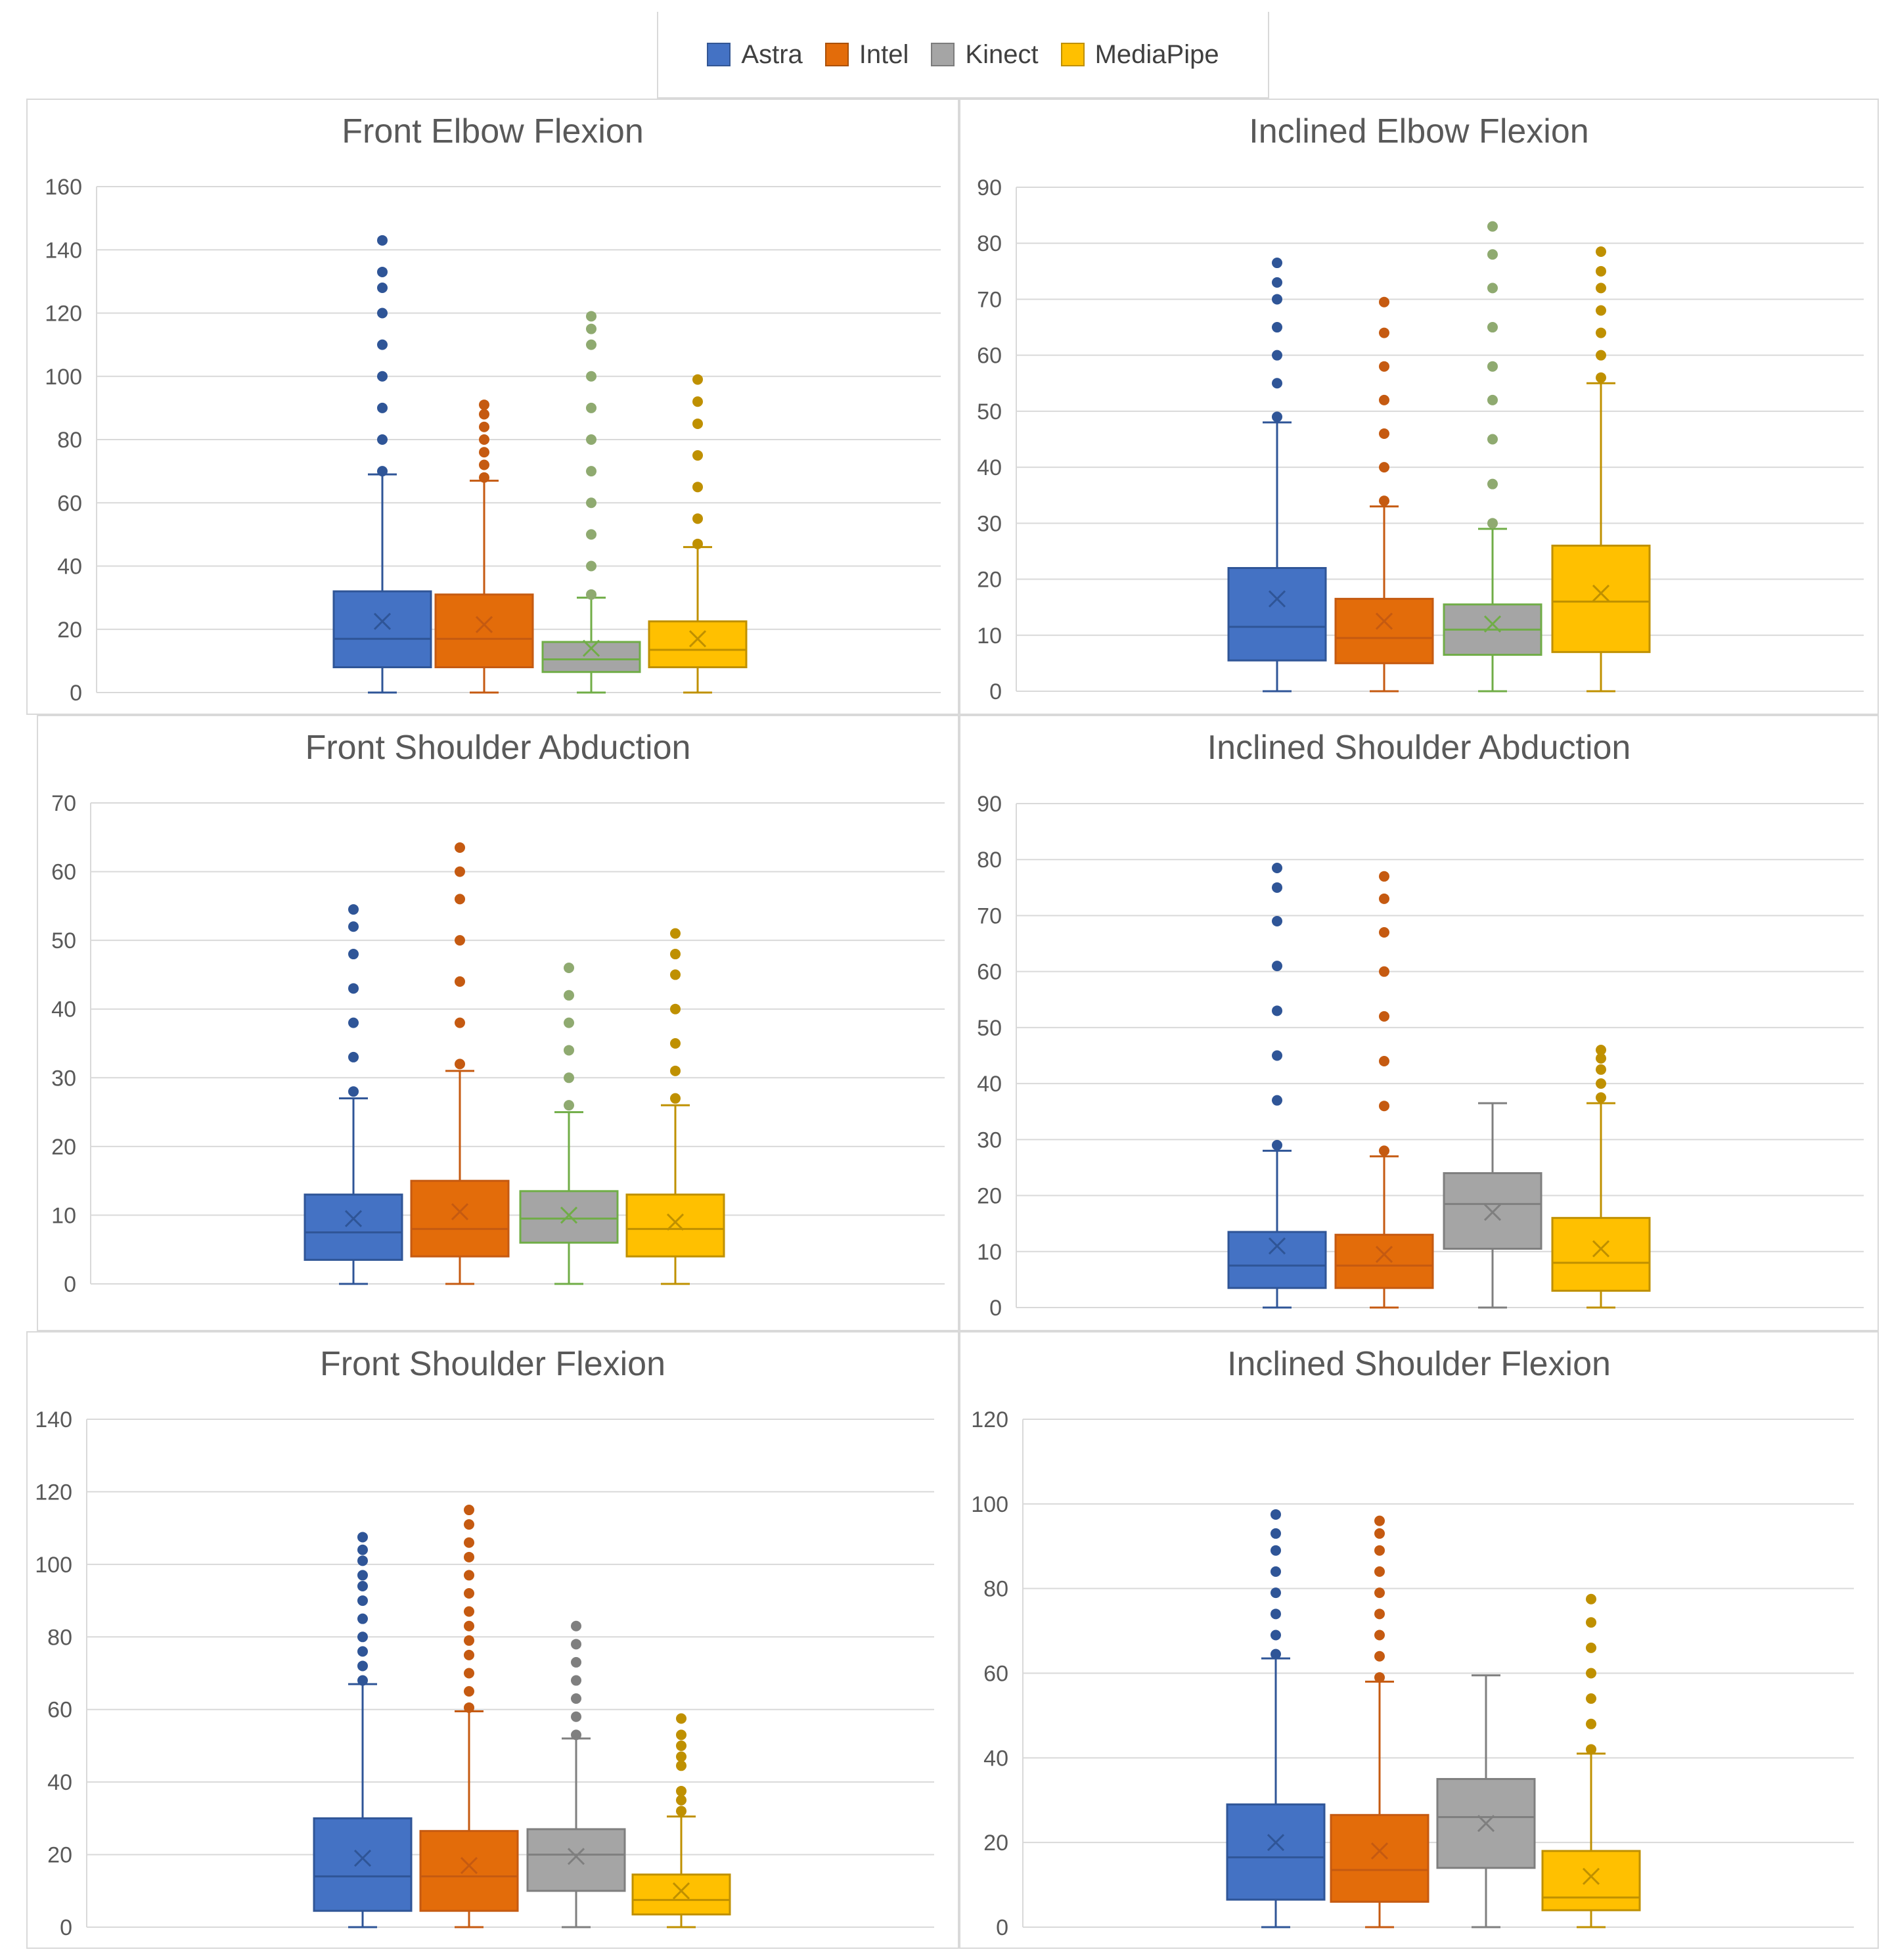  Describe the element at coordinates (362, 1858) in the screenshot. I see `mean-marker-astra` at that location.